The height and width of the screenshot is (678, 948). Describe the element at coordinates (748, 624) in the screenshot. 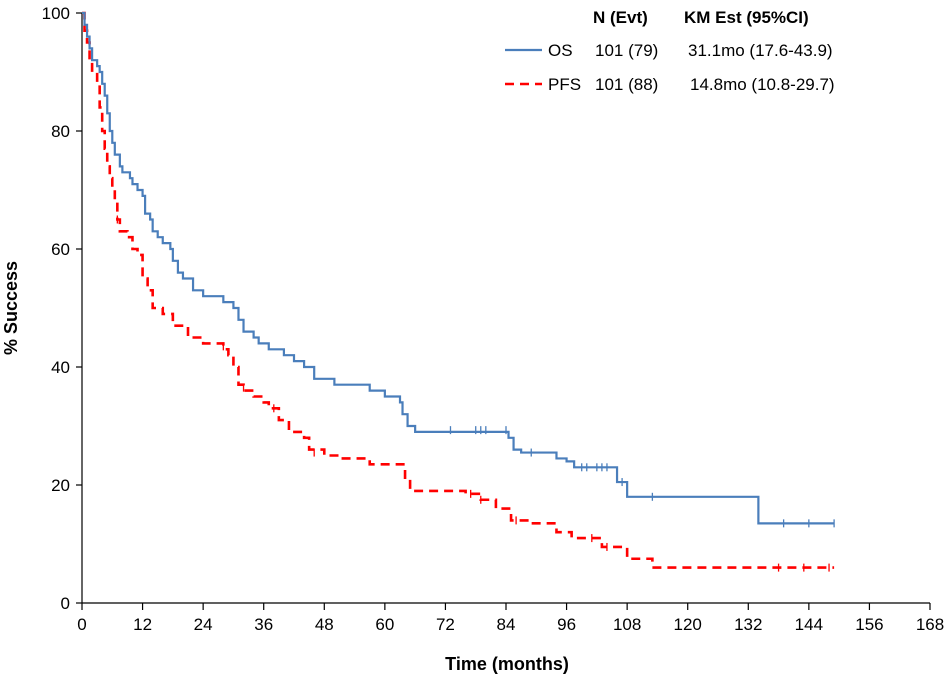

I see `x-tick-label: 132` at that location.